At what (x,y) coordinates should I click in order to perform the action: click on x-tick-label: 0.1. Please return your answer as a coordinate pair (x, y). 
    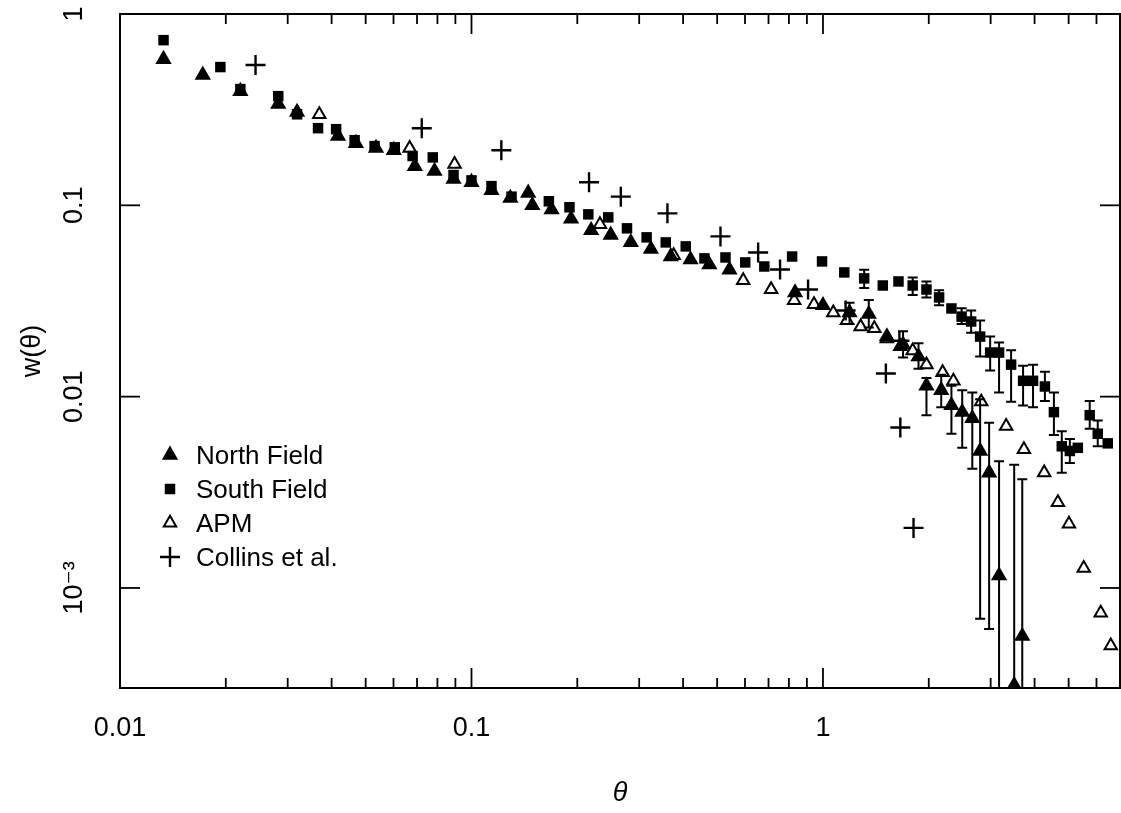
    Looking at the image, I should click on (471, 727).